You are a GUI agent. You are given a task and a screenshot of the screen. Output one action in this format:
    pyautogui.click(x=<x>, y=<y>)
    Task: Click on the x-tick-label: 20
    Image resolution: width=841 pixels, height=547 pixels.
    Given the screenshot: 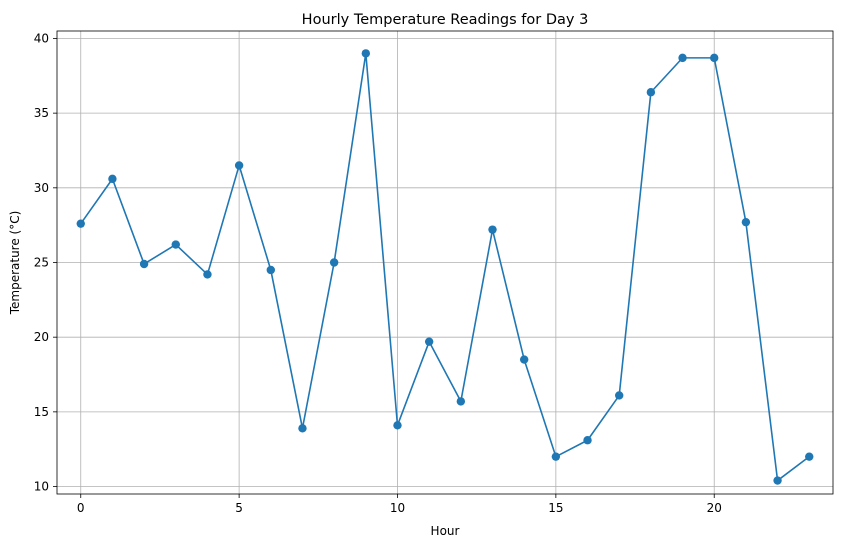 What is the action you would take?
    pyautogui.click(x=714, y=508)
    